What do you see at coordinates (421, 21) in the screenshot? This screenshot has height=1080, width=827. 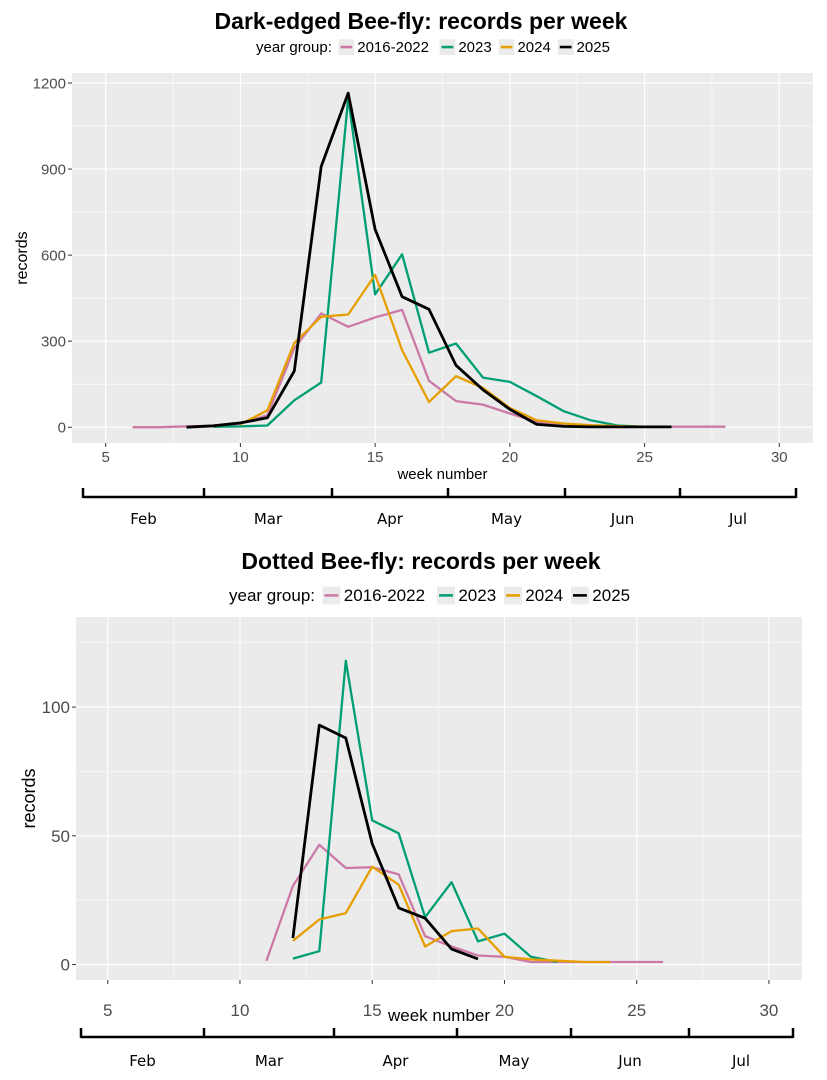 I see `chart-title: Dark-edged Bee-fly: records per week` at bounding box center [421, 21].